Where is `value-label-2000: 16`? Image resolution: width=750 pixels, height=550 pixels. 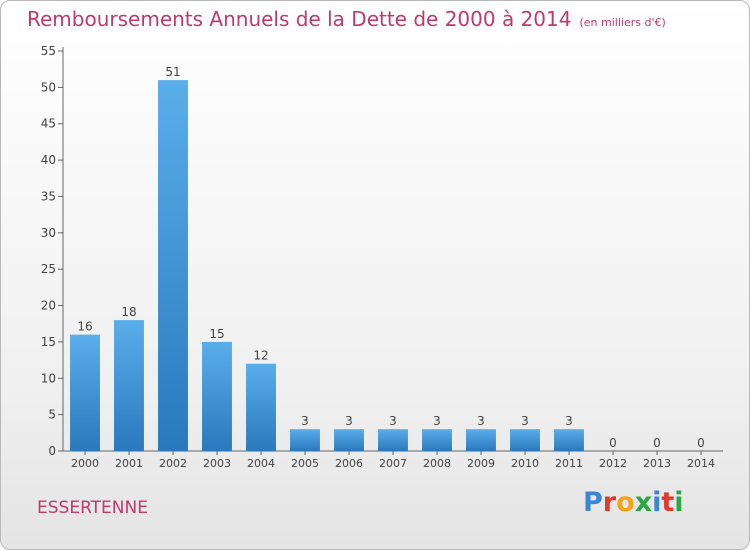 value-label-2000: 16 is located at coordinates (84, 327).